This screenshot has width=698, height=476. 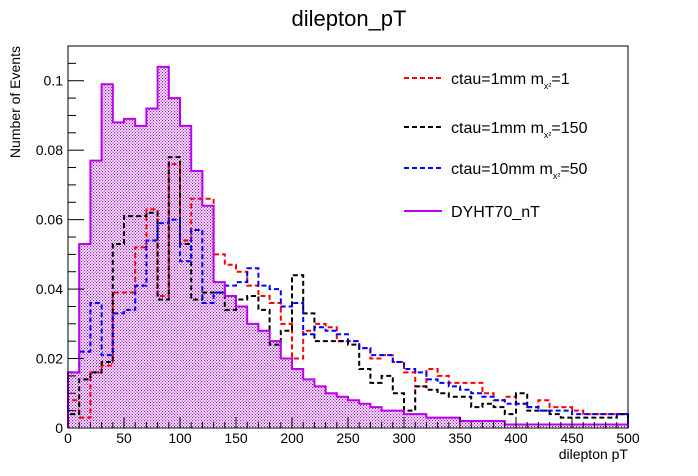 What do you see at coordinates (519, 130) in the screenshot?
I see `legend-entry-1: ctau=1mm mx²=150` at bounding box center [519, 130].